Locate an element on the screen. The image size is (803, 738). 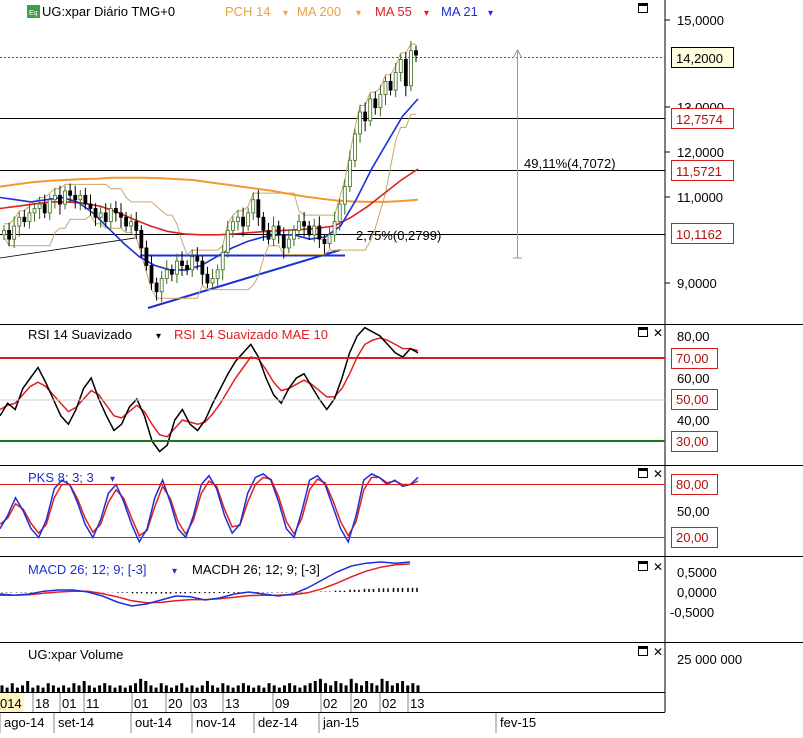
xaxis-day-label: 13 is located at coordinates (417, 703).